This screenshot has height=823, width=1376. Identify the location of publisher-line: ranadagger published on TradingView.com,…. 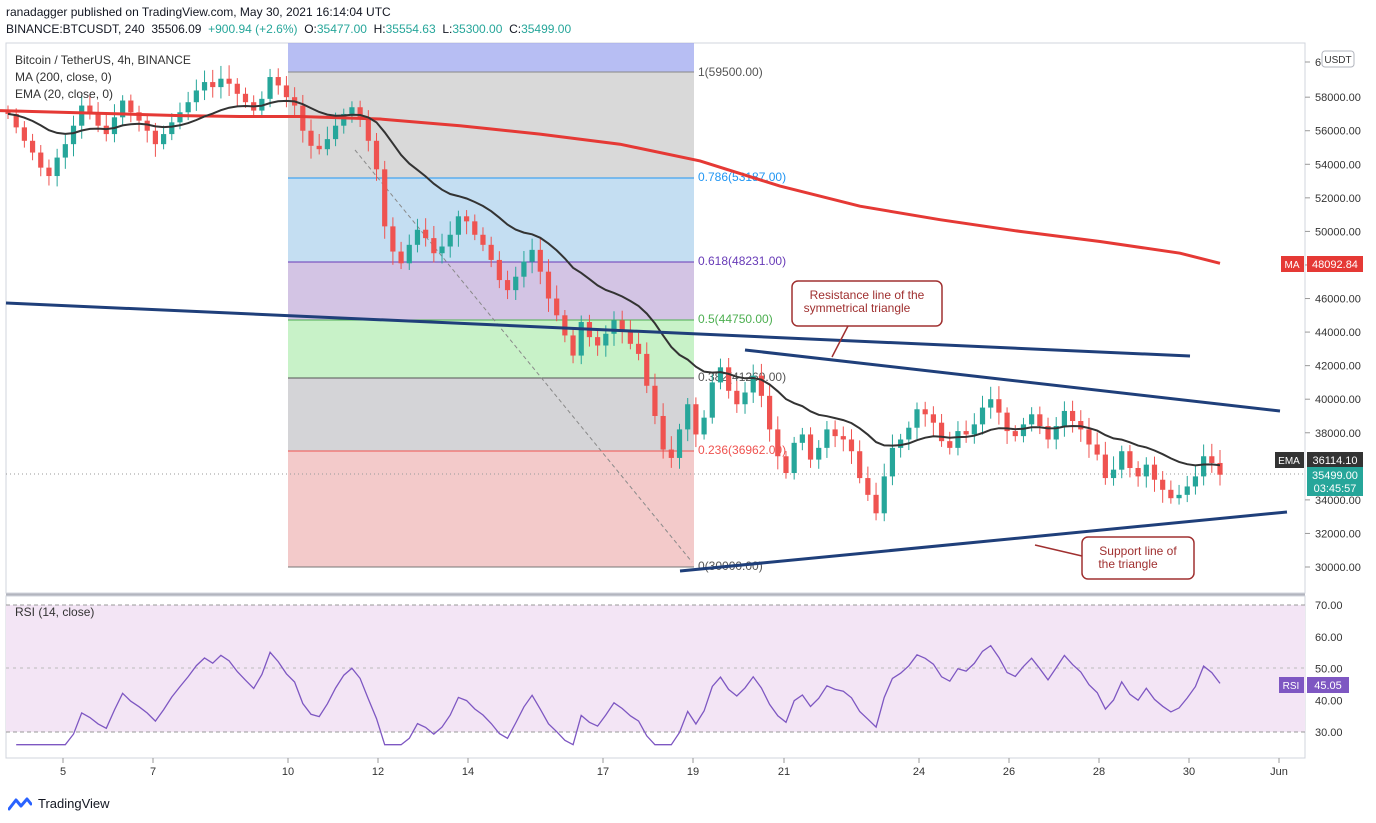
(198, 12).